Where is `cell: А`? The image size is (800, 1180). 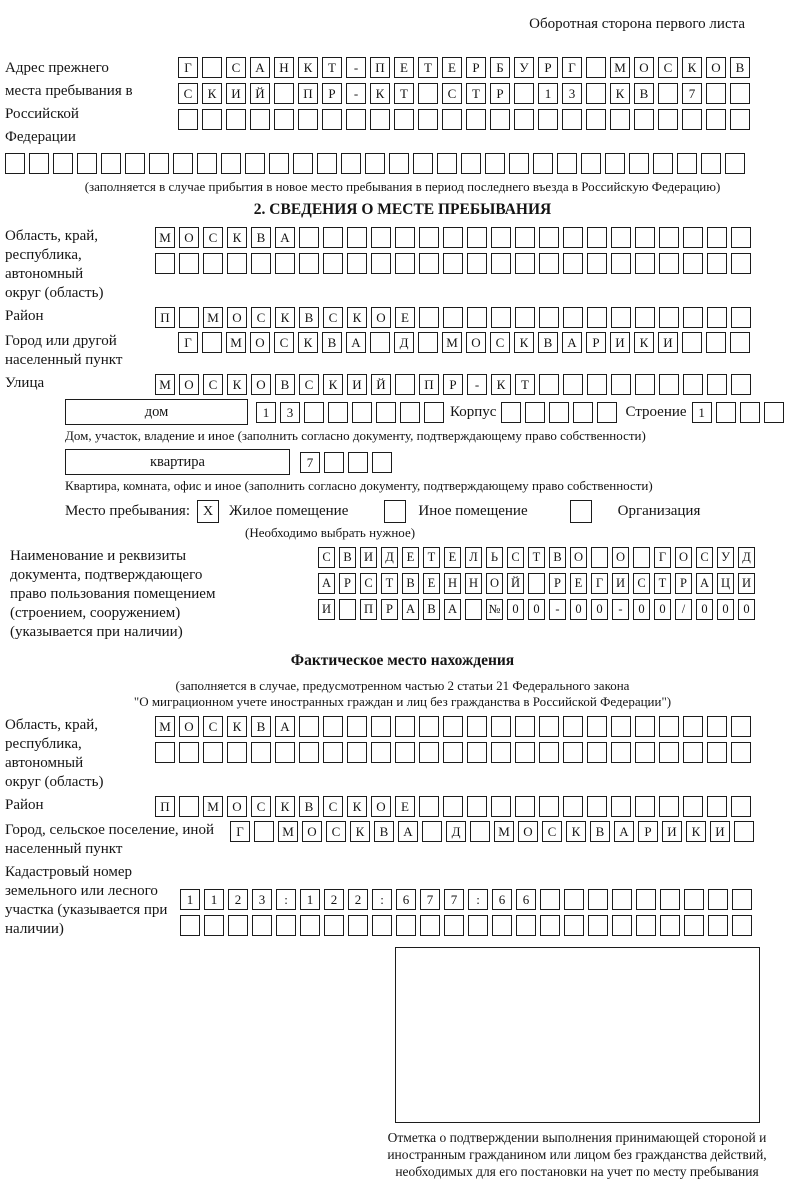 cell: А is located at coordinates (260, 67).